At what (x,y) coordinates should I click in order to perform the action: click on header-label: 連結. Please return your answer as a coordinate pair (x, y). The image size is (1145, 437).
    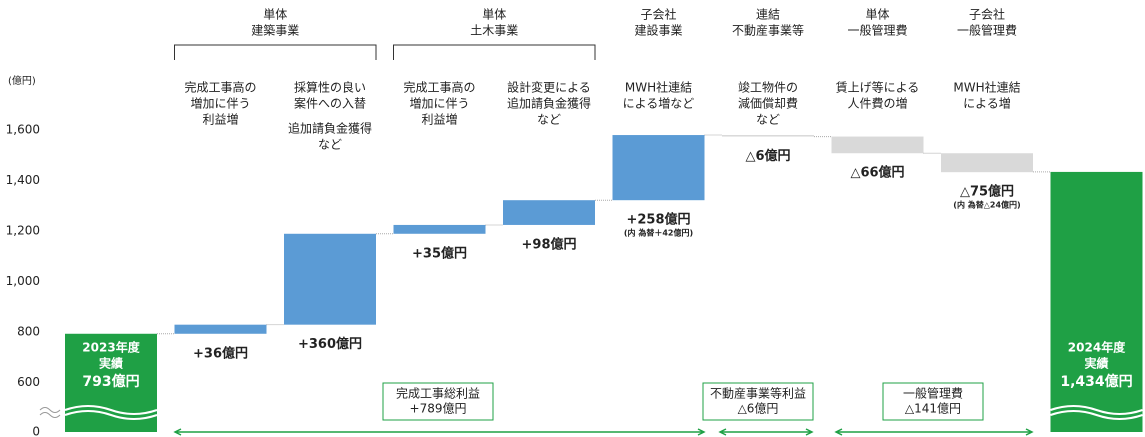
    Looking at the image, I should click on (768, 15).